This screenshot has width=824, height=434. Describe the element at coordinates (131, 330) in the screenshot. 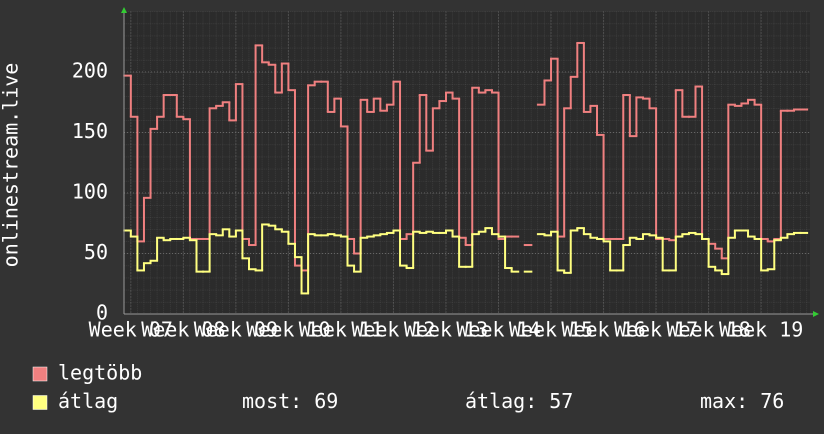

I see `x-tick-label: Week 07` at that location.